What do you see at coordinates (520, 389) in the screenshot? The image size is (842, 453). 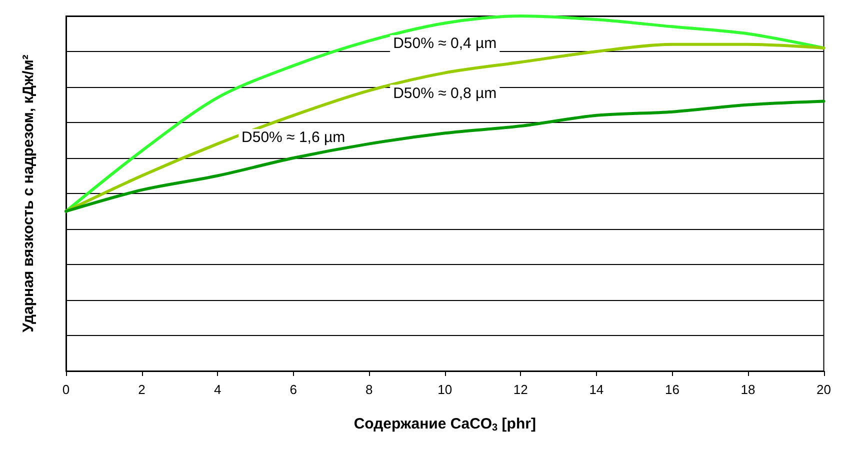 I see `x-tick-label: 12` at bounding box center [520, 389].